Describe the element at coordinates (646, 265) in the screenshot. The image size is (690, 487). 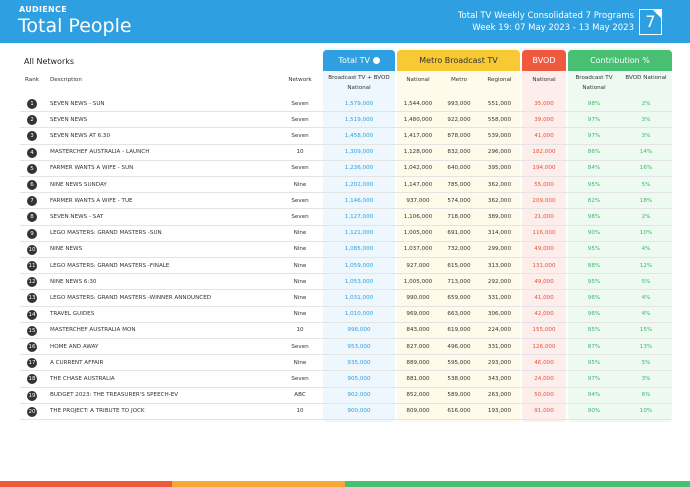
I see `cell-value: 12%` at that location.